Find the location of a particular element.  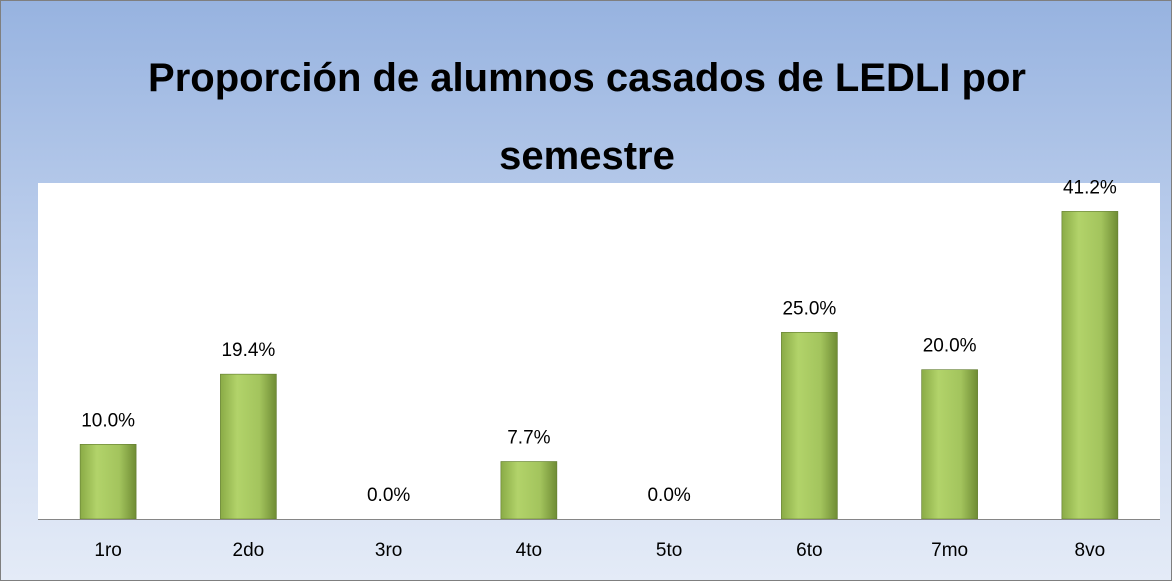

x-tick-label: 5to is located at coordinates (669, 550).